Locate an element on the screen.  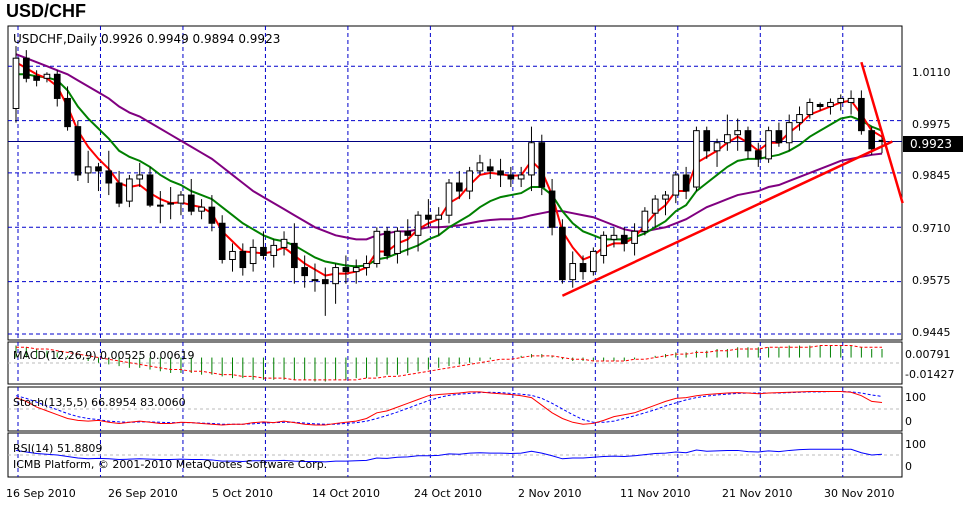
macd-label: MACD(12,26,9) 0.00525 0.00619 is located at coordinates (104, 355).